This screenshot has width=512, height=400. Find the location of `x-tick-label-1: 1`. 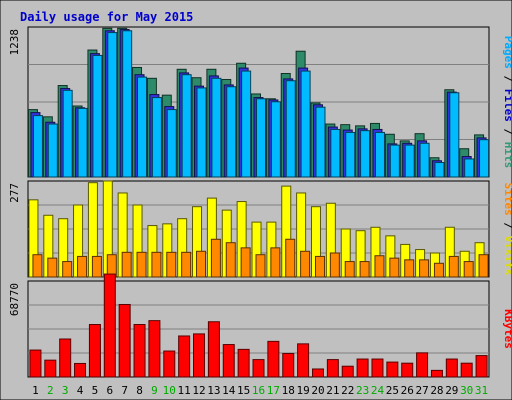

x-tick-label-1: 1 is located at coordinates (35, 390).